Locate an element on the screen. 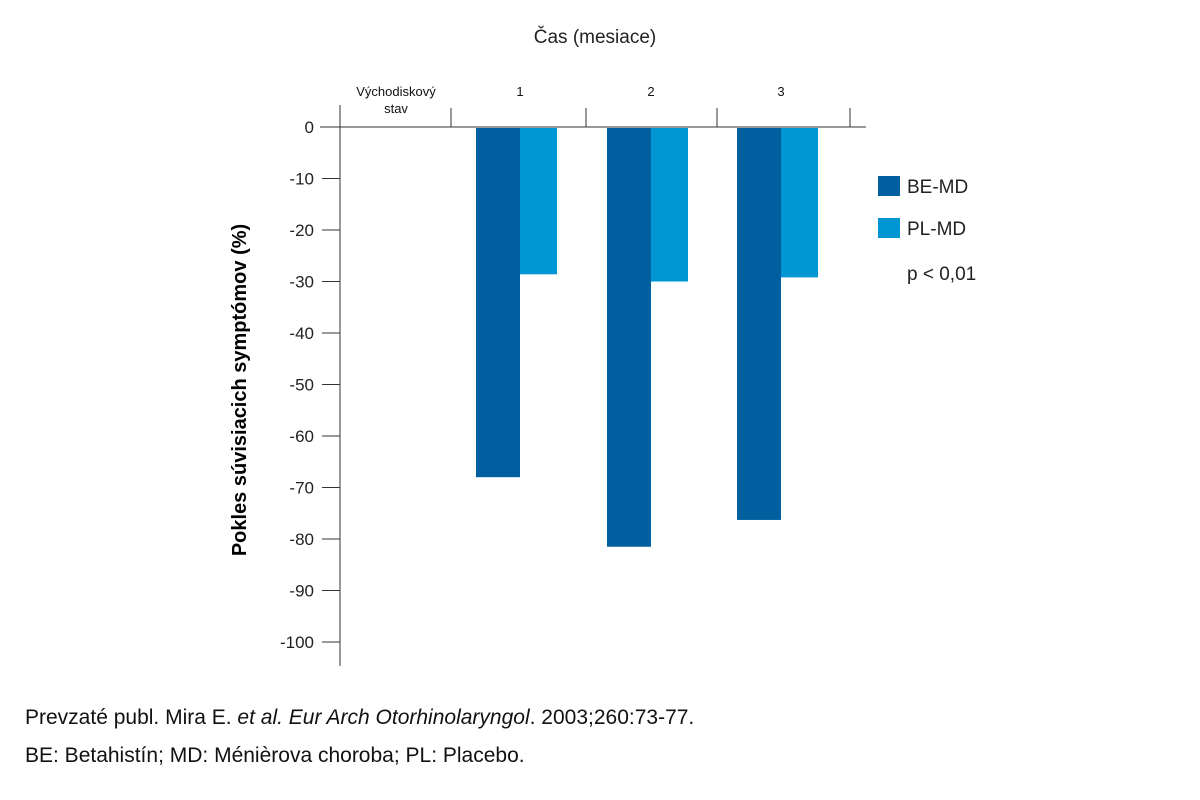 Image resolution: width=1200 pixels, height=800 pixels. y-axis-title: Pokles súvisiacich symptómov (%) is located at coordinates (240, 390).